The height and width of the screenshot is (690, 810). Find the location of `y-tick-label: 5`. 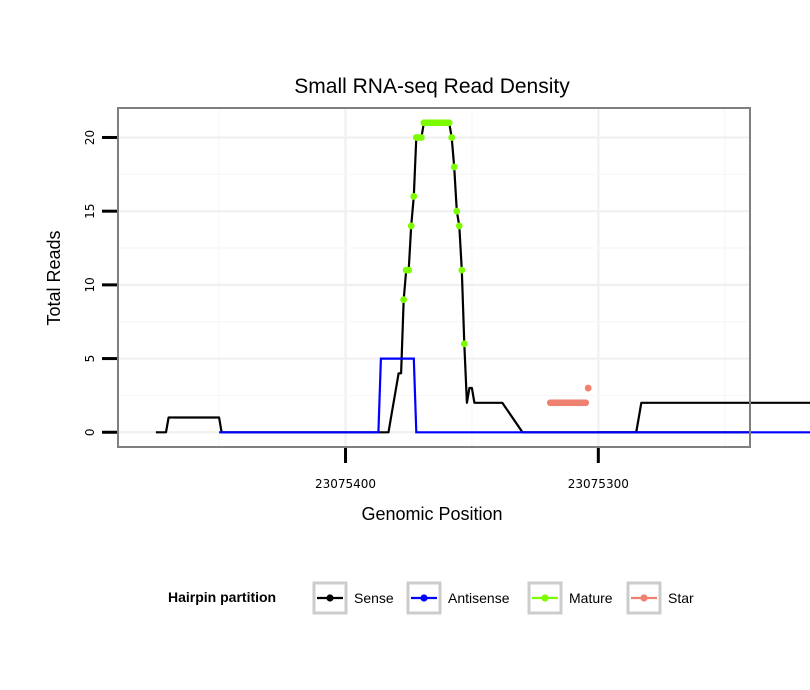

y-tick-label: 5 is located at coordinates (90, 359).